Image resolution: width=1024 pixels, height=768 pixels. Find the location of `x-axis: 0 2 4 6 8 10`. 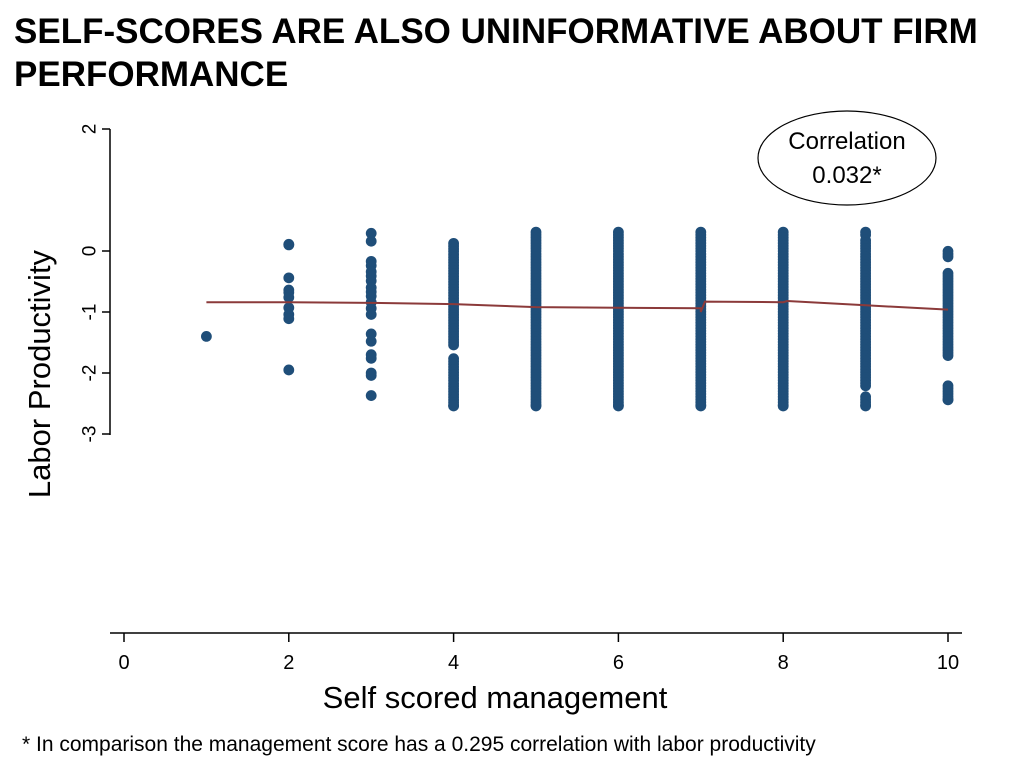

x-axis: 0 2 4 6 8 10 is located at coordinates (536, 653).